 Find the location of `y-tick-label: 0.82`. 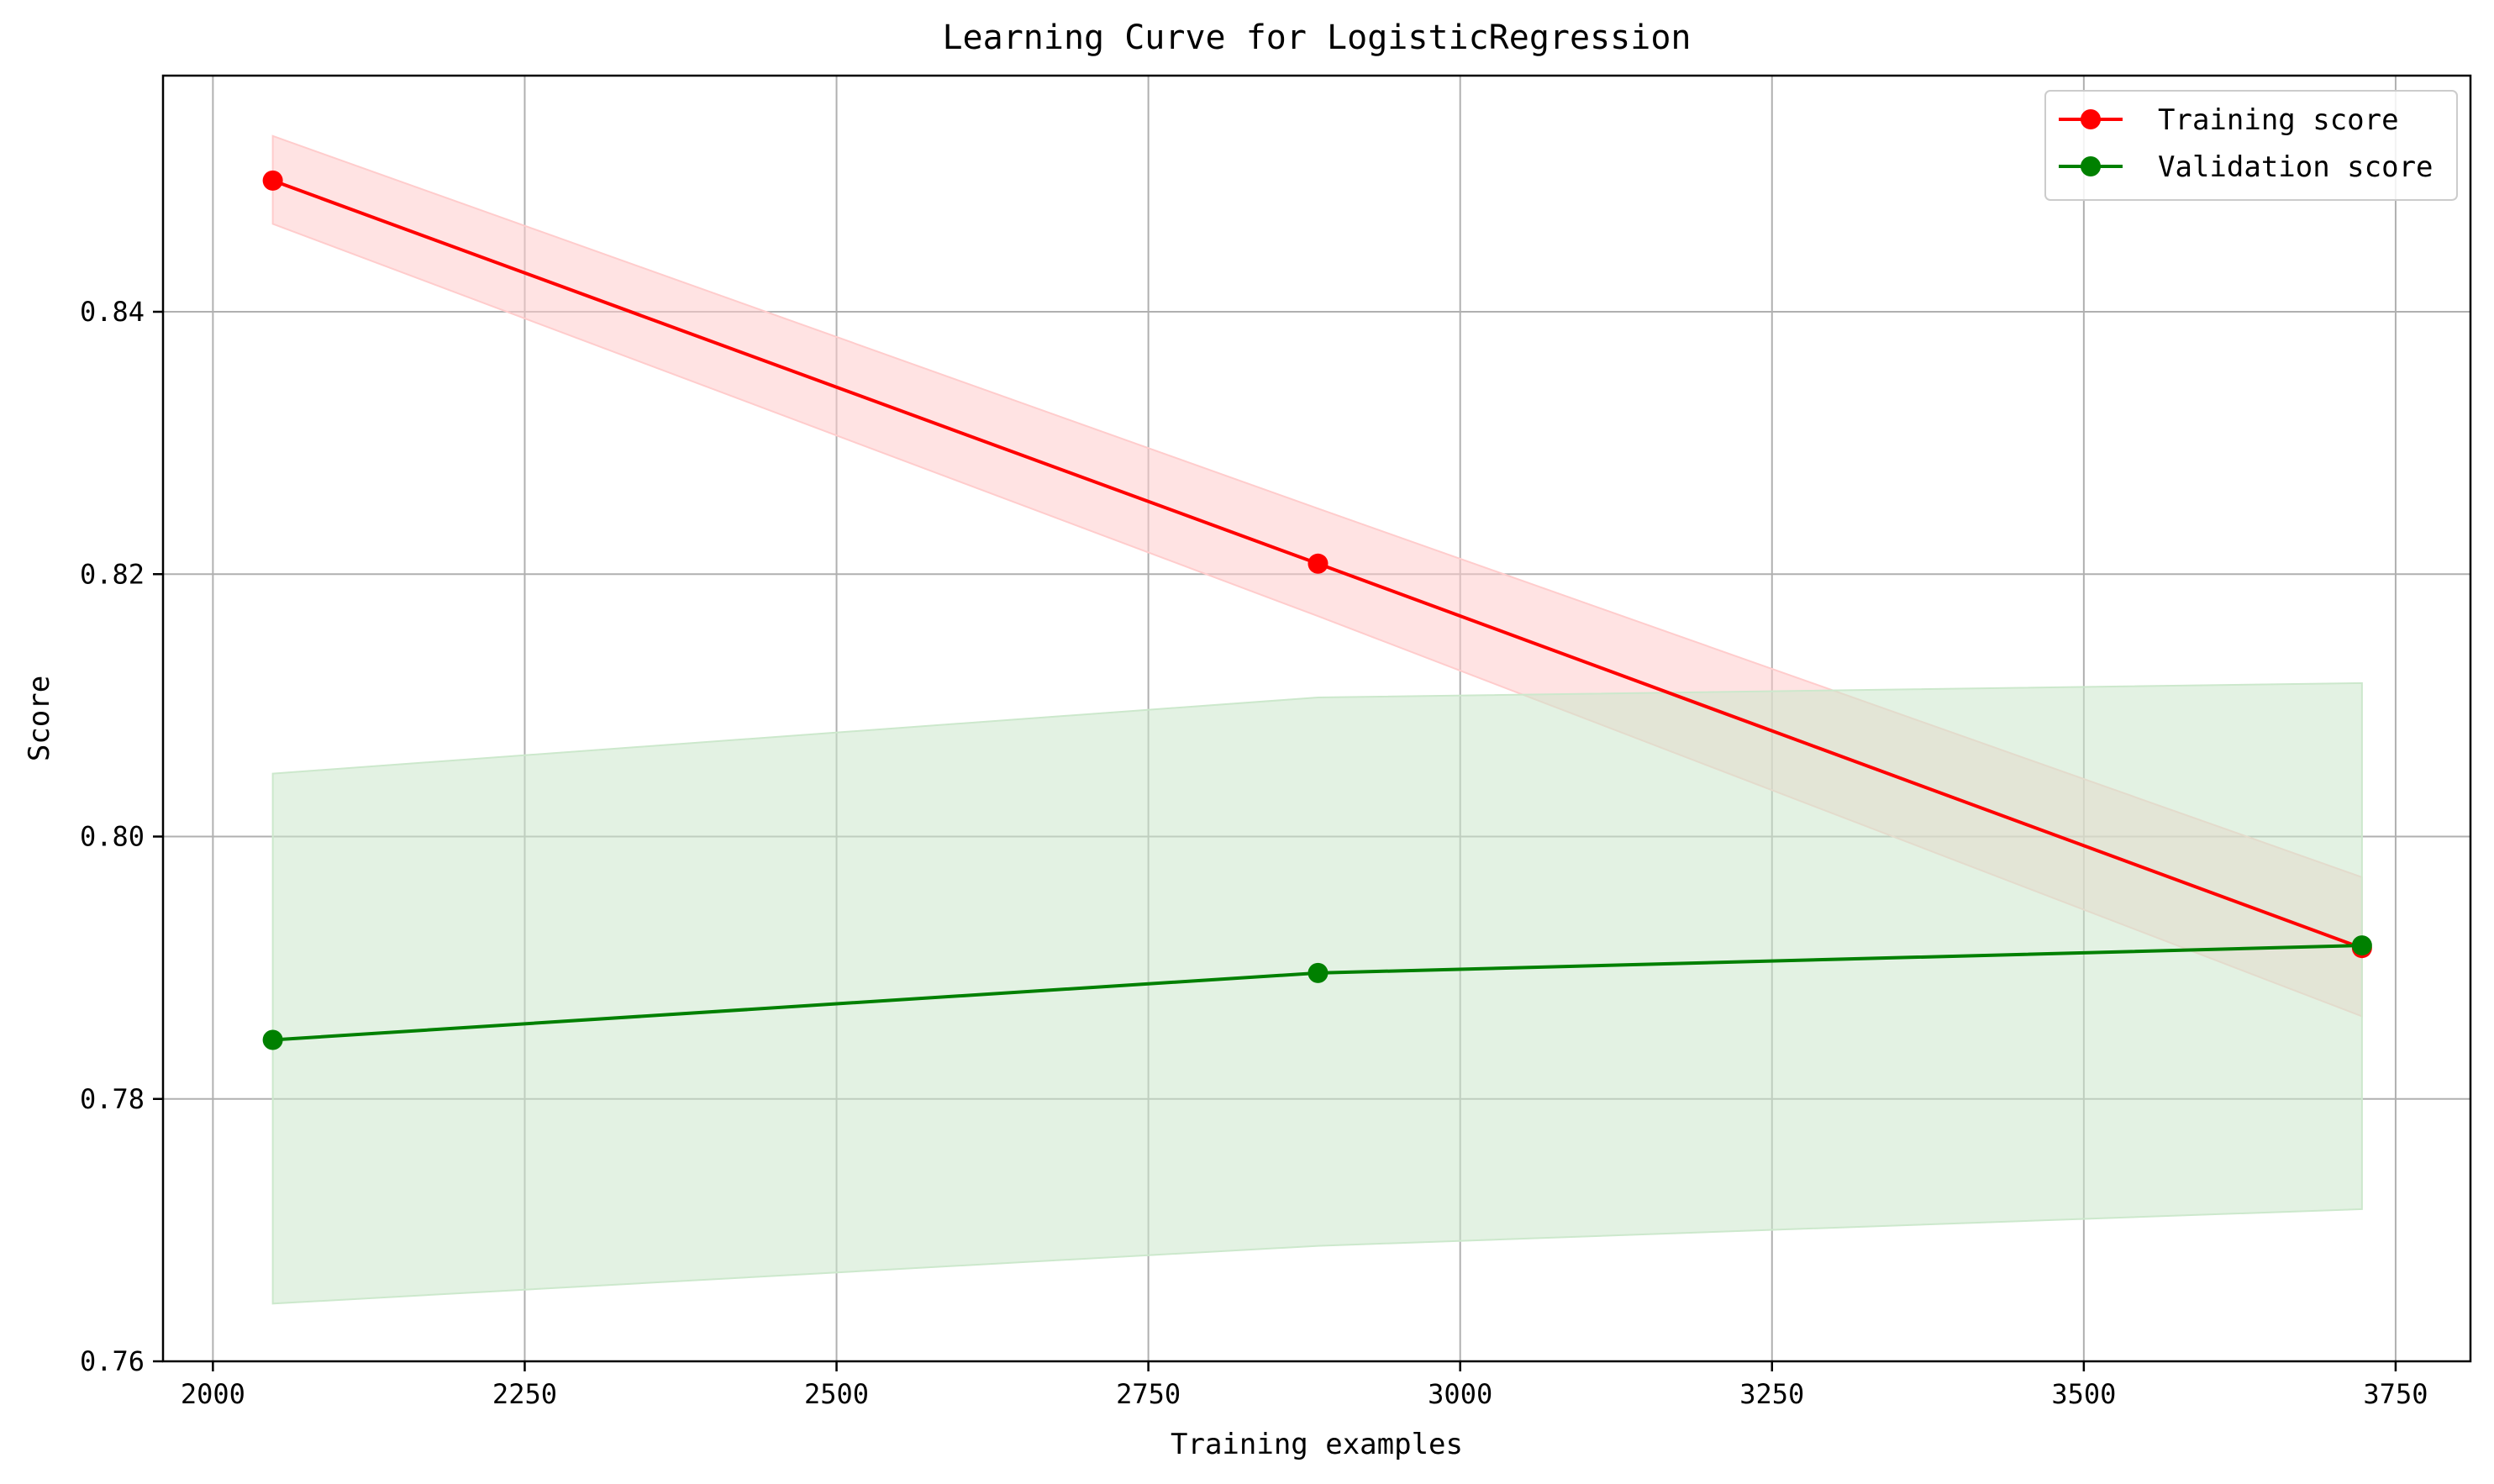

y-tick-label: 0.82 is located at coordinates (112, 574).